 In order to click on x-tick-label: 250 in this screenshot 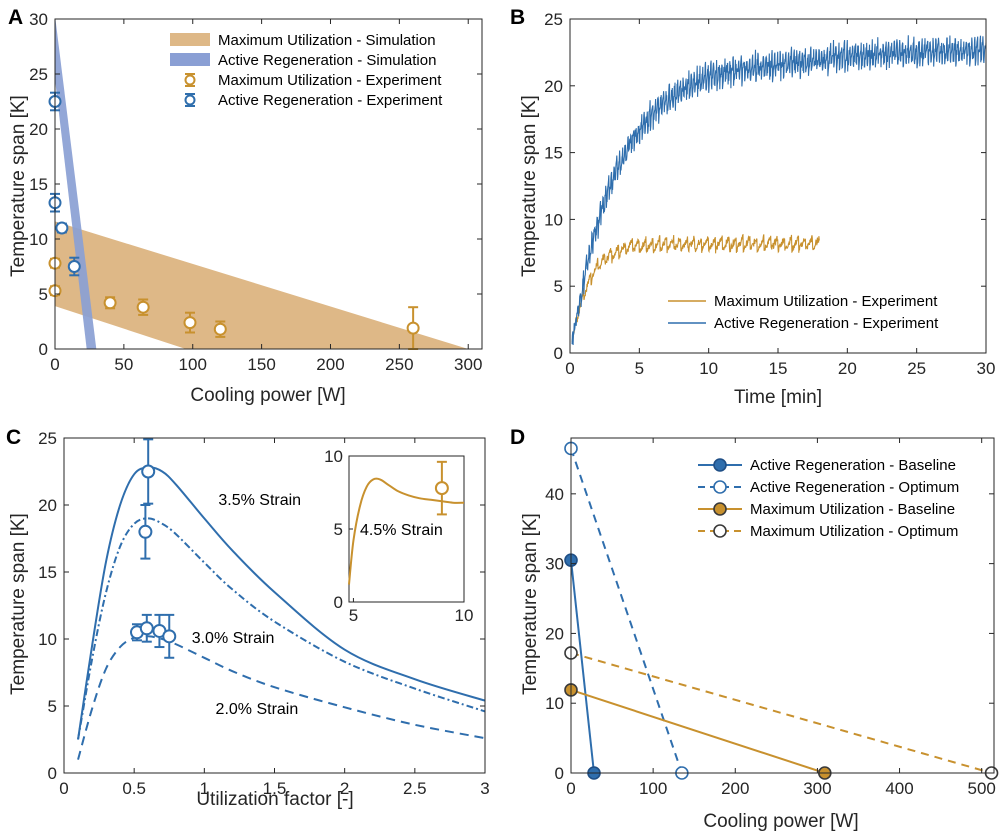, I will do `click(399, 364)`.